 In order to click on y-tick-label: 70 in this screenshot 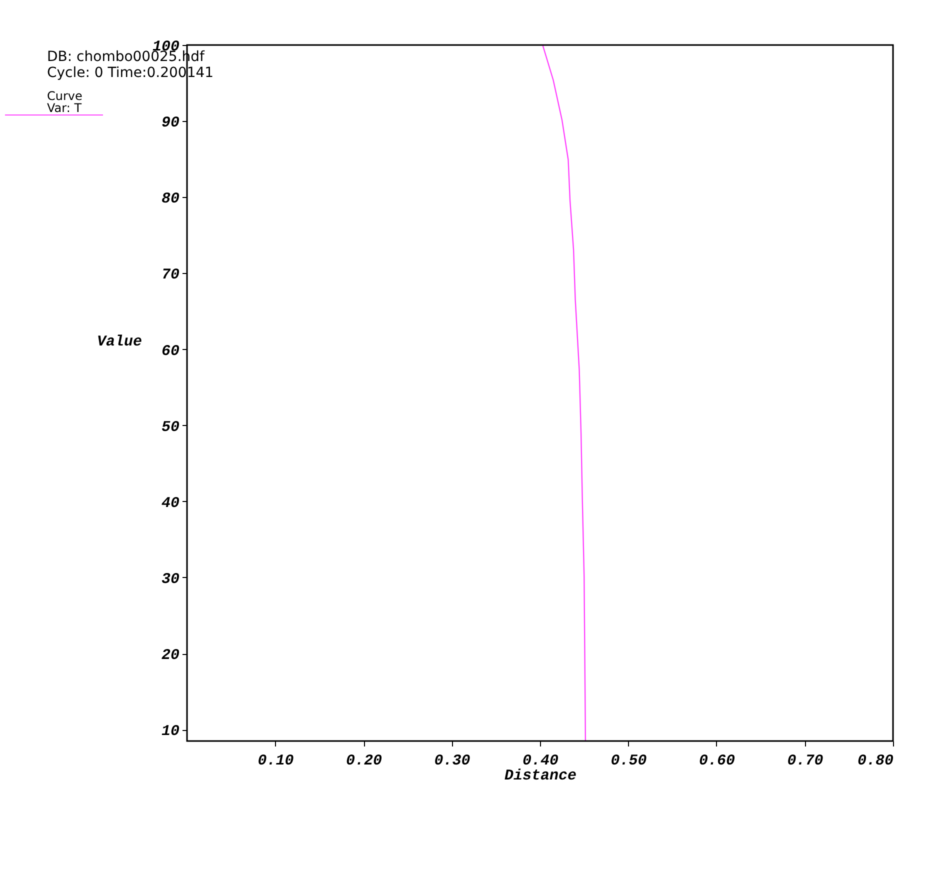, I will do `click(170, 275)`.